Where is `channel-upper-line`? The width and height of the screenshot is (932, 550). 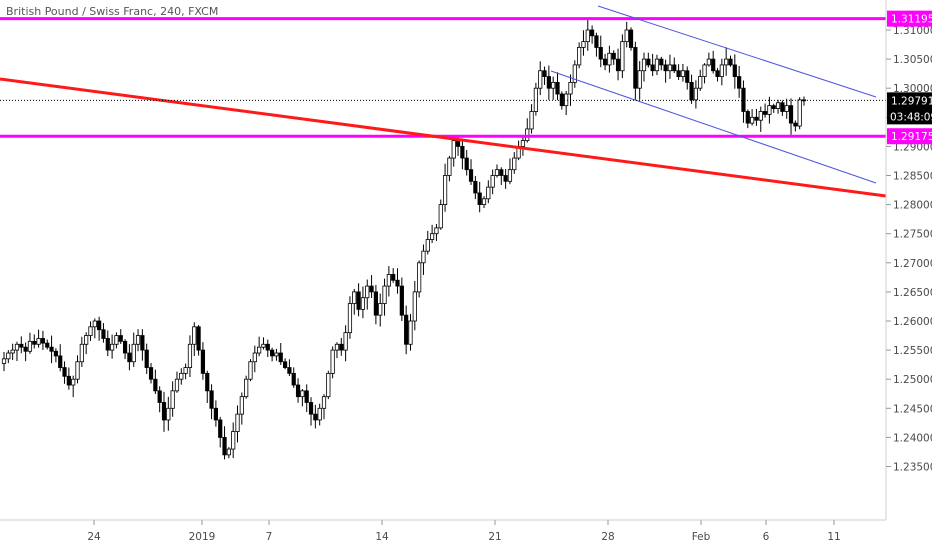
channel-upper-line is located at coordinates (737, 51).